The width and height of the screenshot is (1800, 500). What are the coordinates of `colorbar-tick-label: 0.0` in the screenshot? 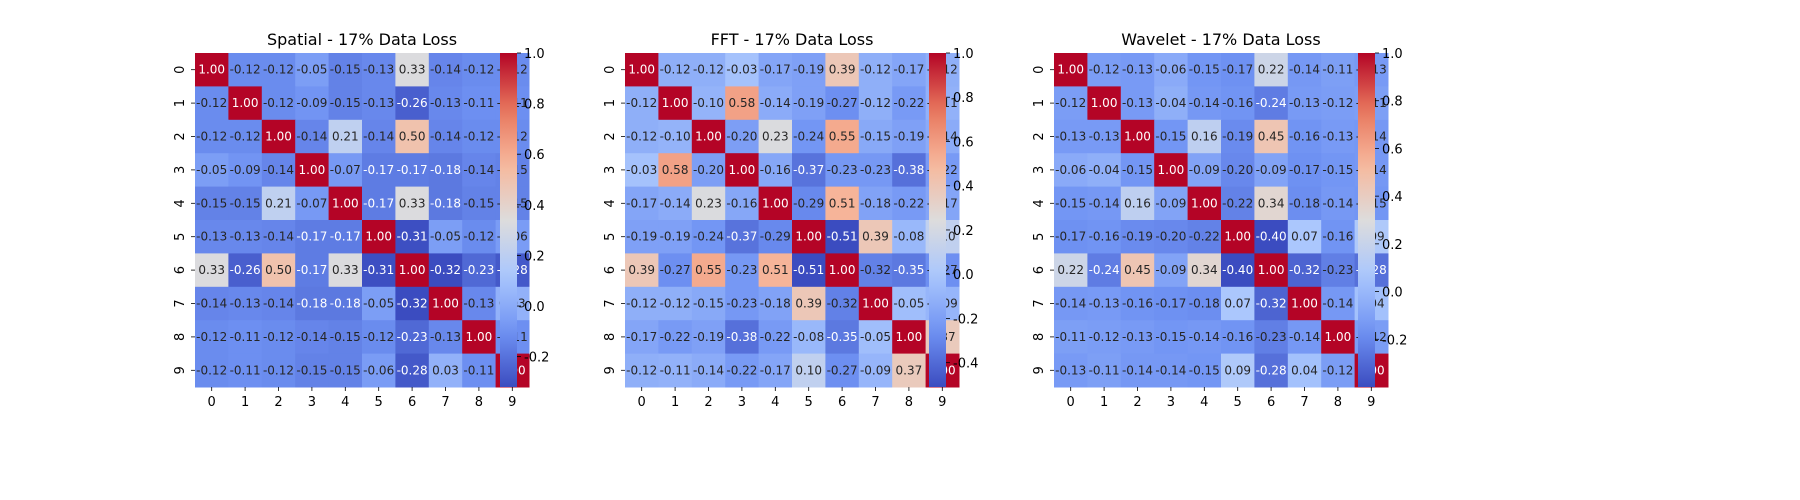 It's located at (1392, 293).